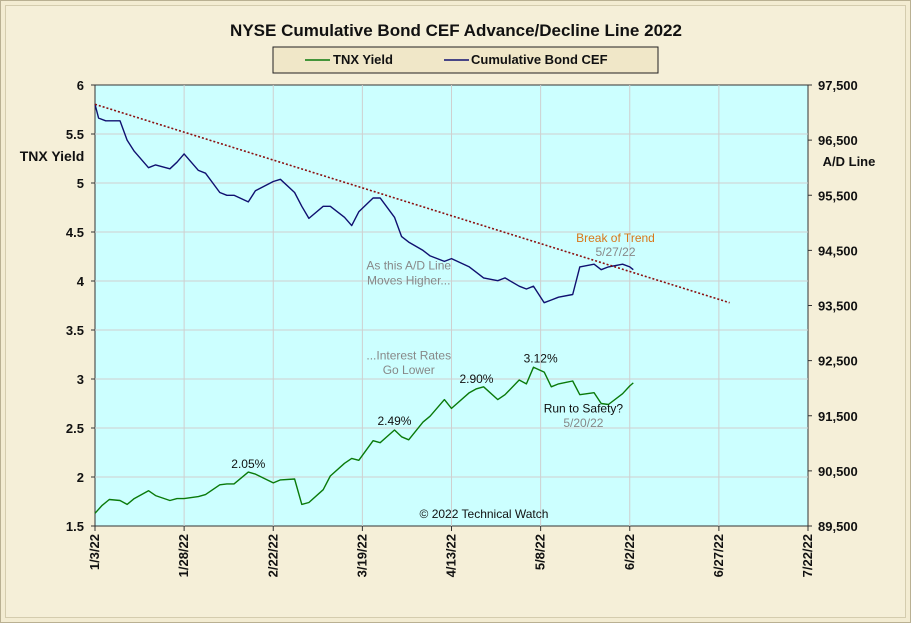 Image resolution: width=911 pixels, height=623 pixels. I want to click on annotation-label: As this A/D Line, so click(408, 266).